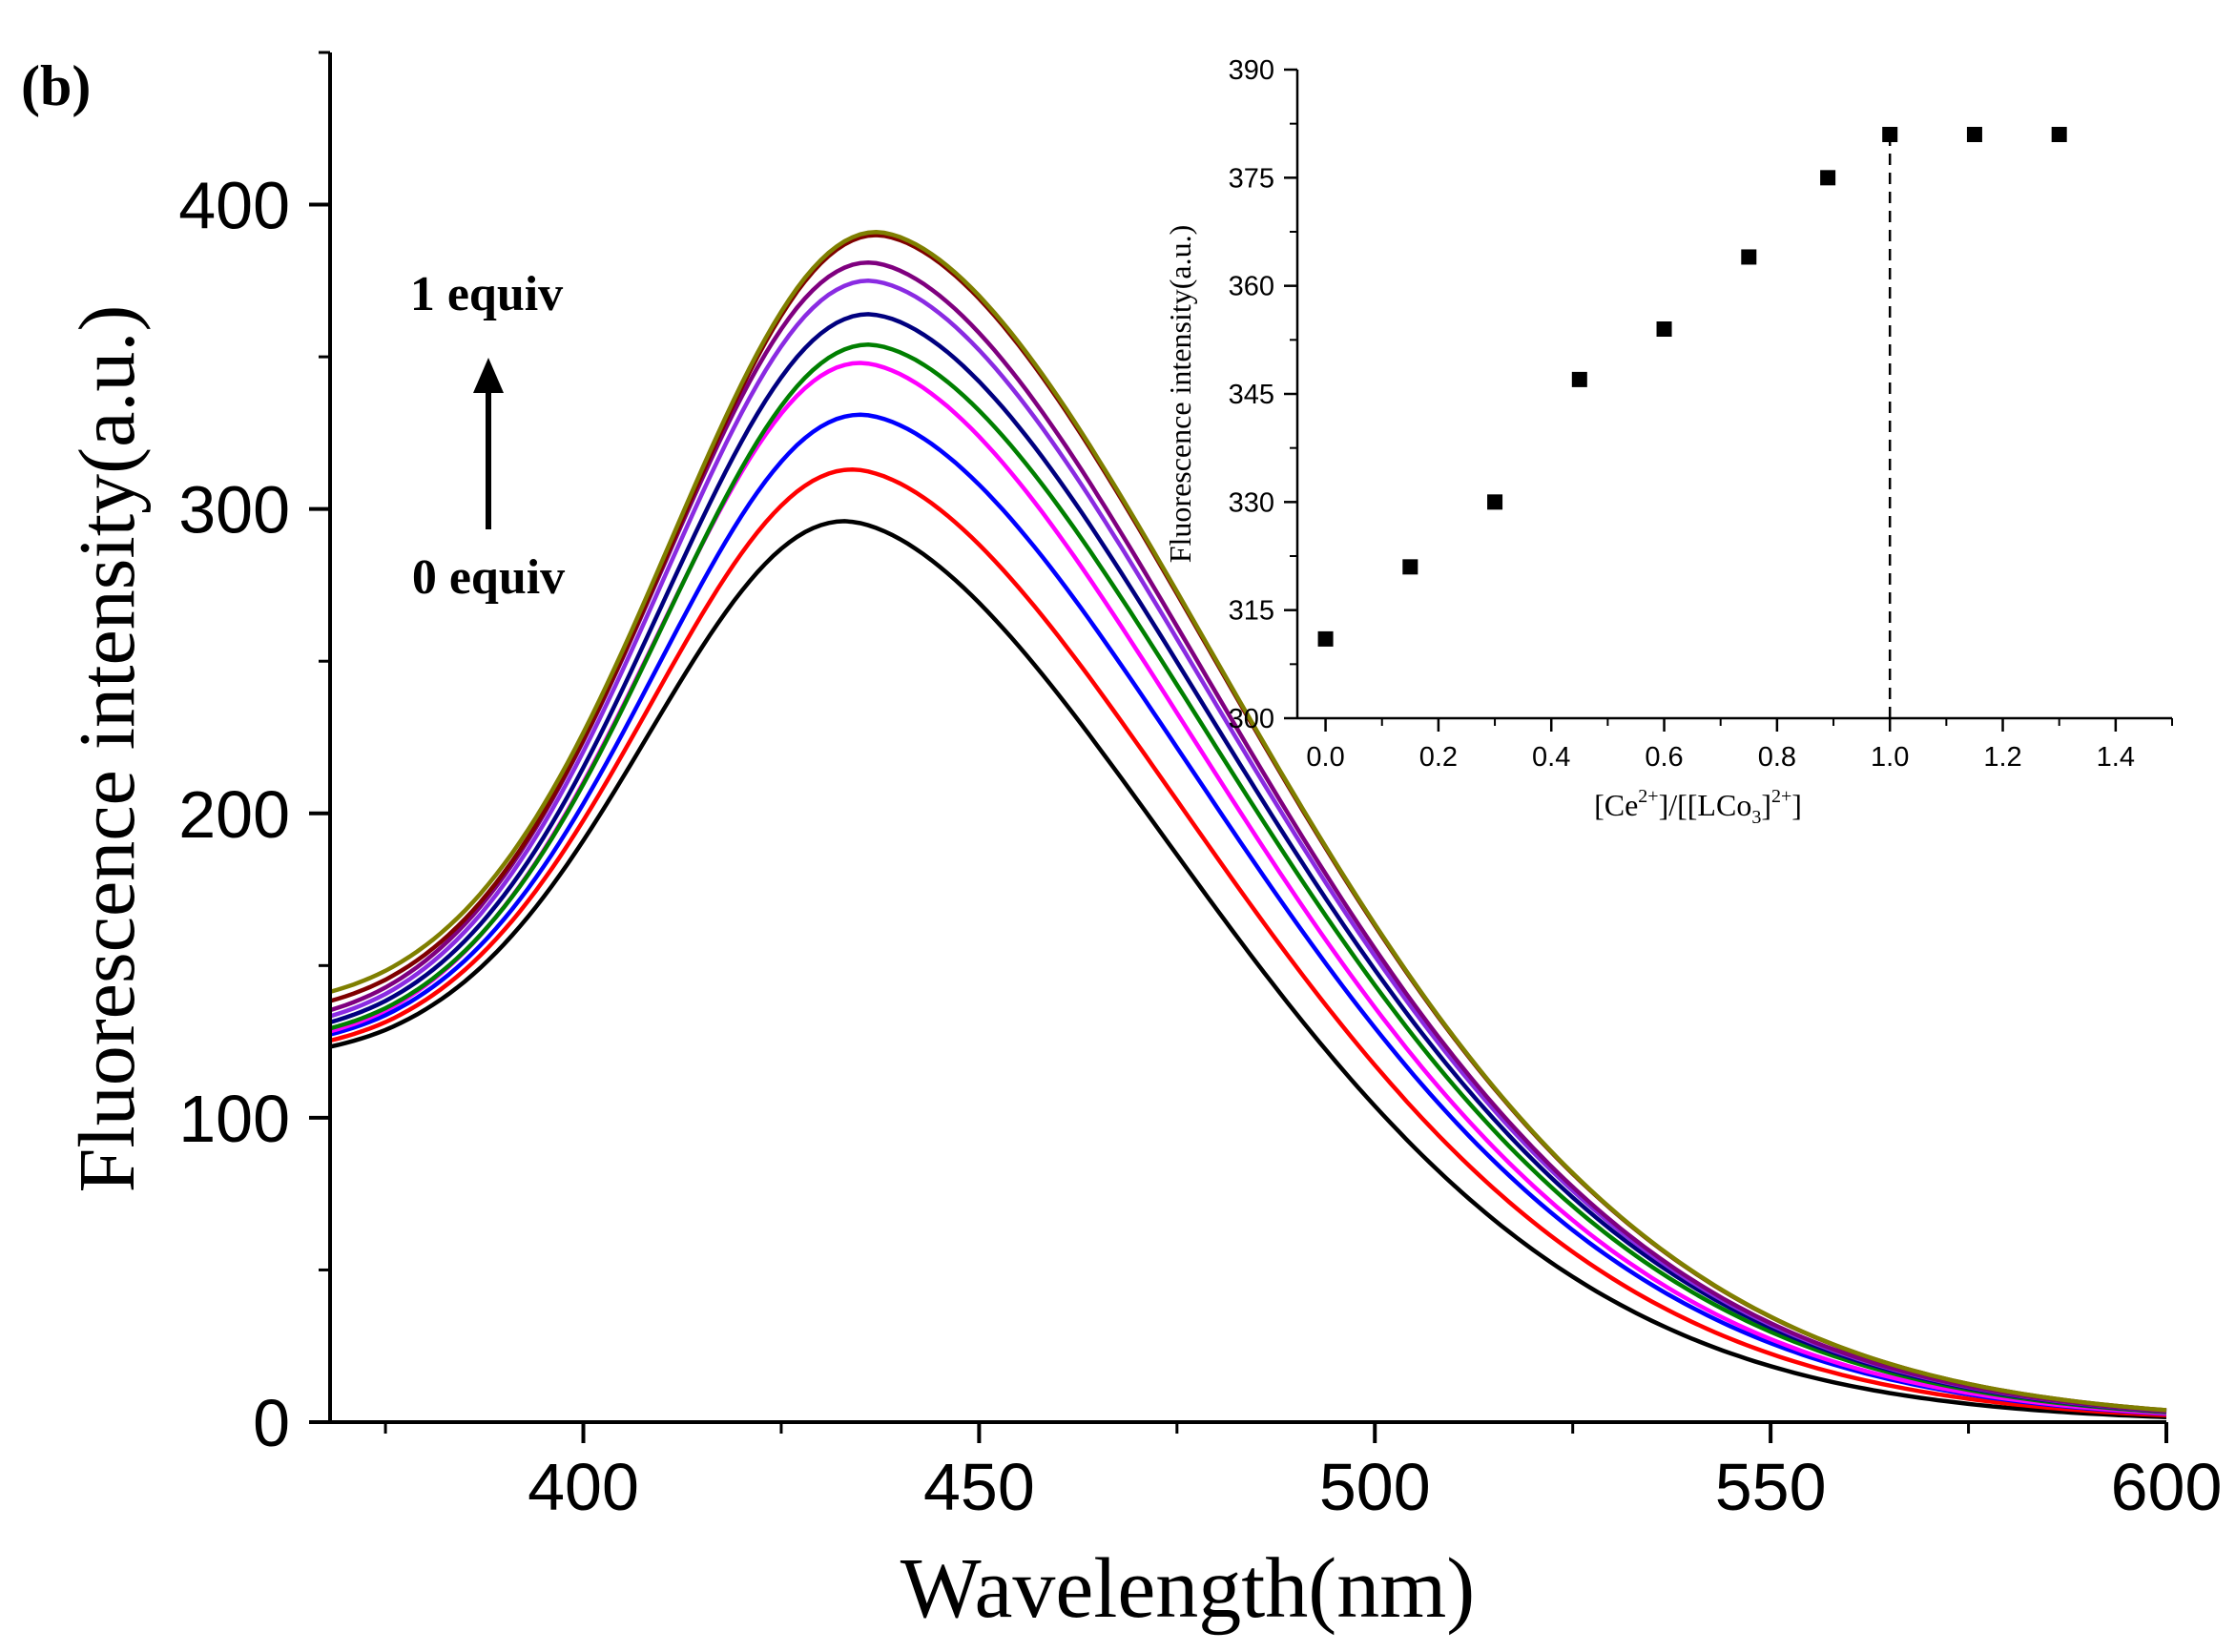 This screenshot has width=2236, height=1652. Describe the element at coordinates (2167, 1487) in the screenshot. I see `main-x-tick-label: 600` at that location.